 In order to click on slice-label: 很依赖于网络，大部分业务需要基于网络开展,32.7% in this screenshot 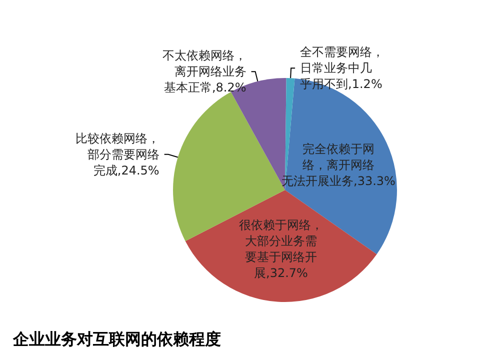, I will do `click(280, 249)`.